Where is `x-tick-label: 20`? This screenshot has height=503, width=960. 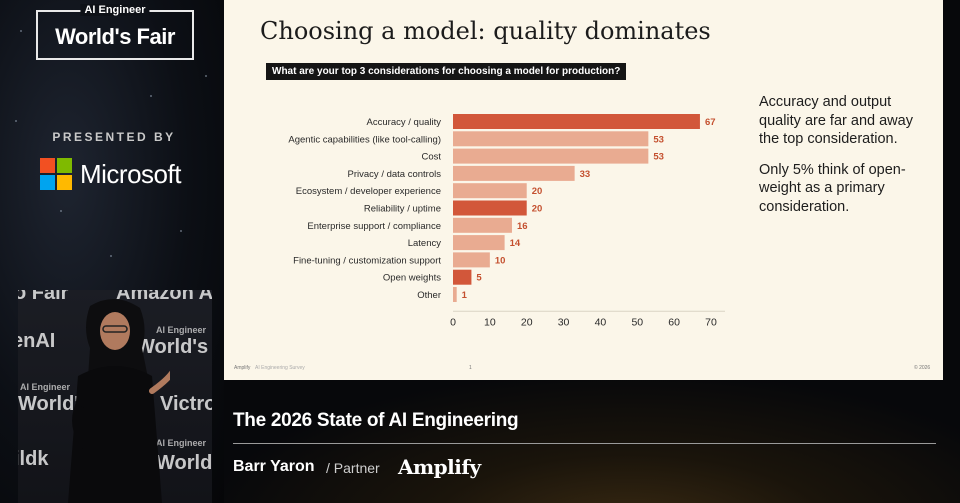 x-tick-label: 20 is located at coordinates (527, 322).